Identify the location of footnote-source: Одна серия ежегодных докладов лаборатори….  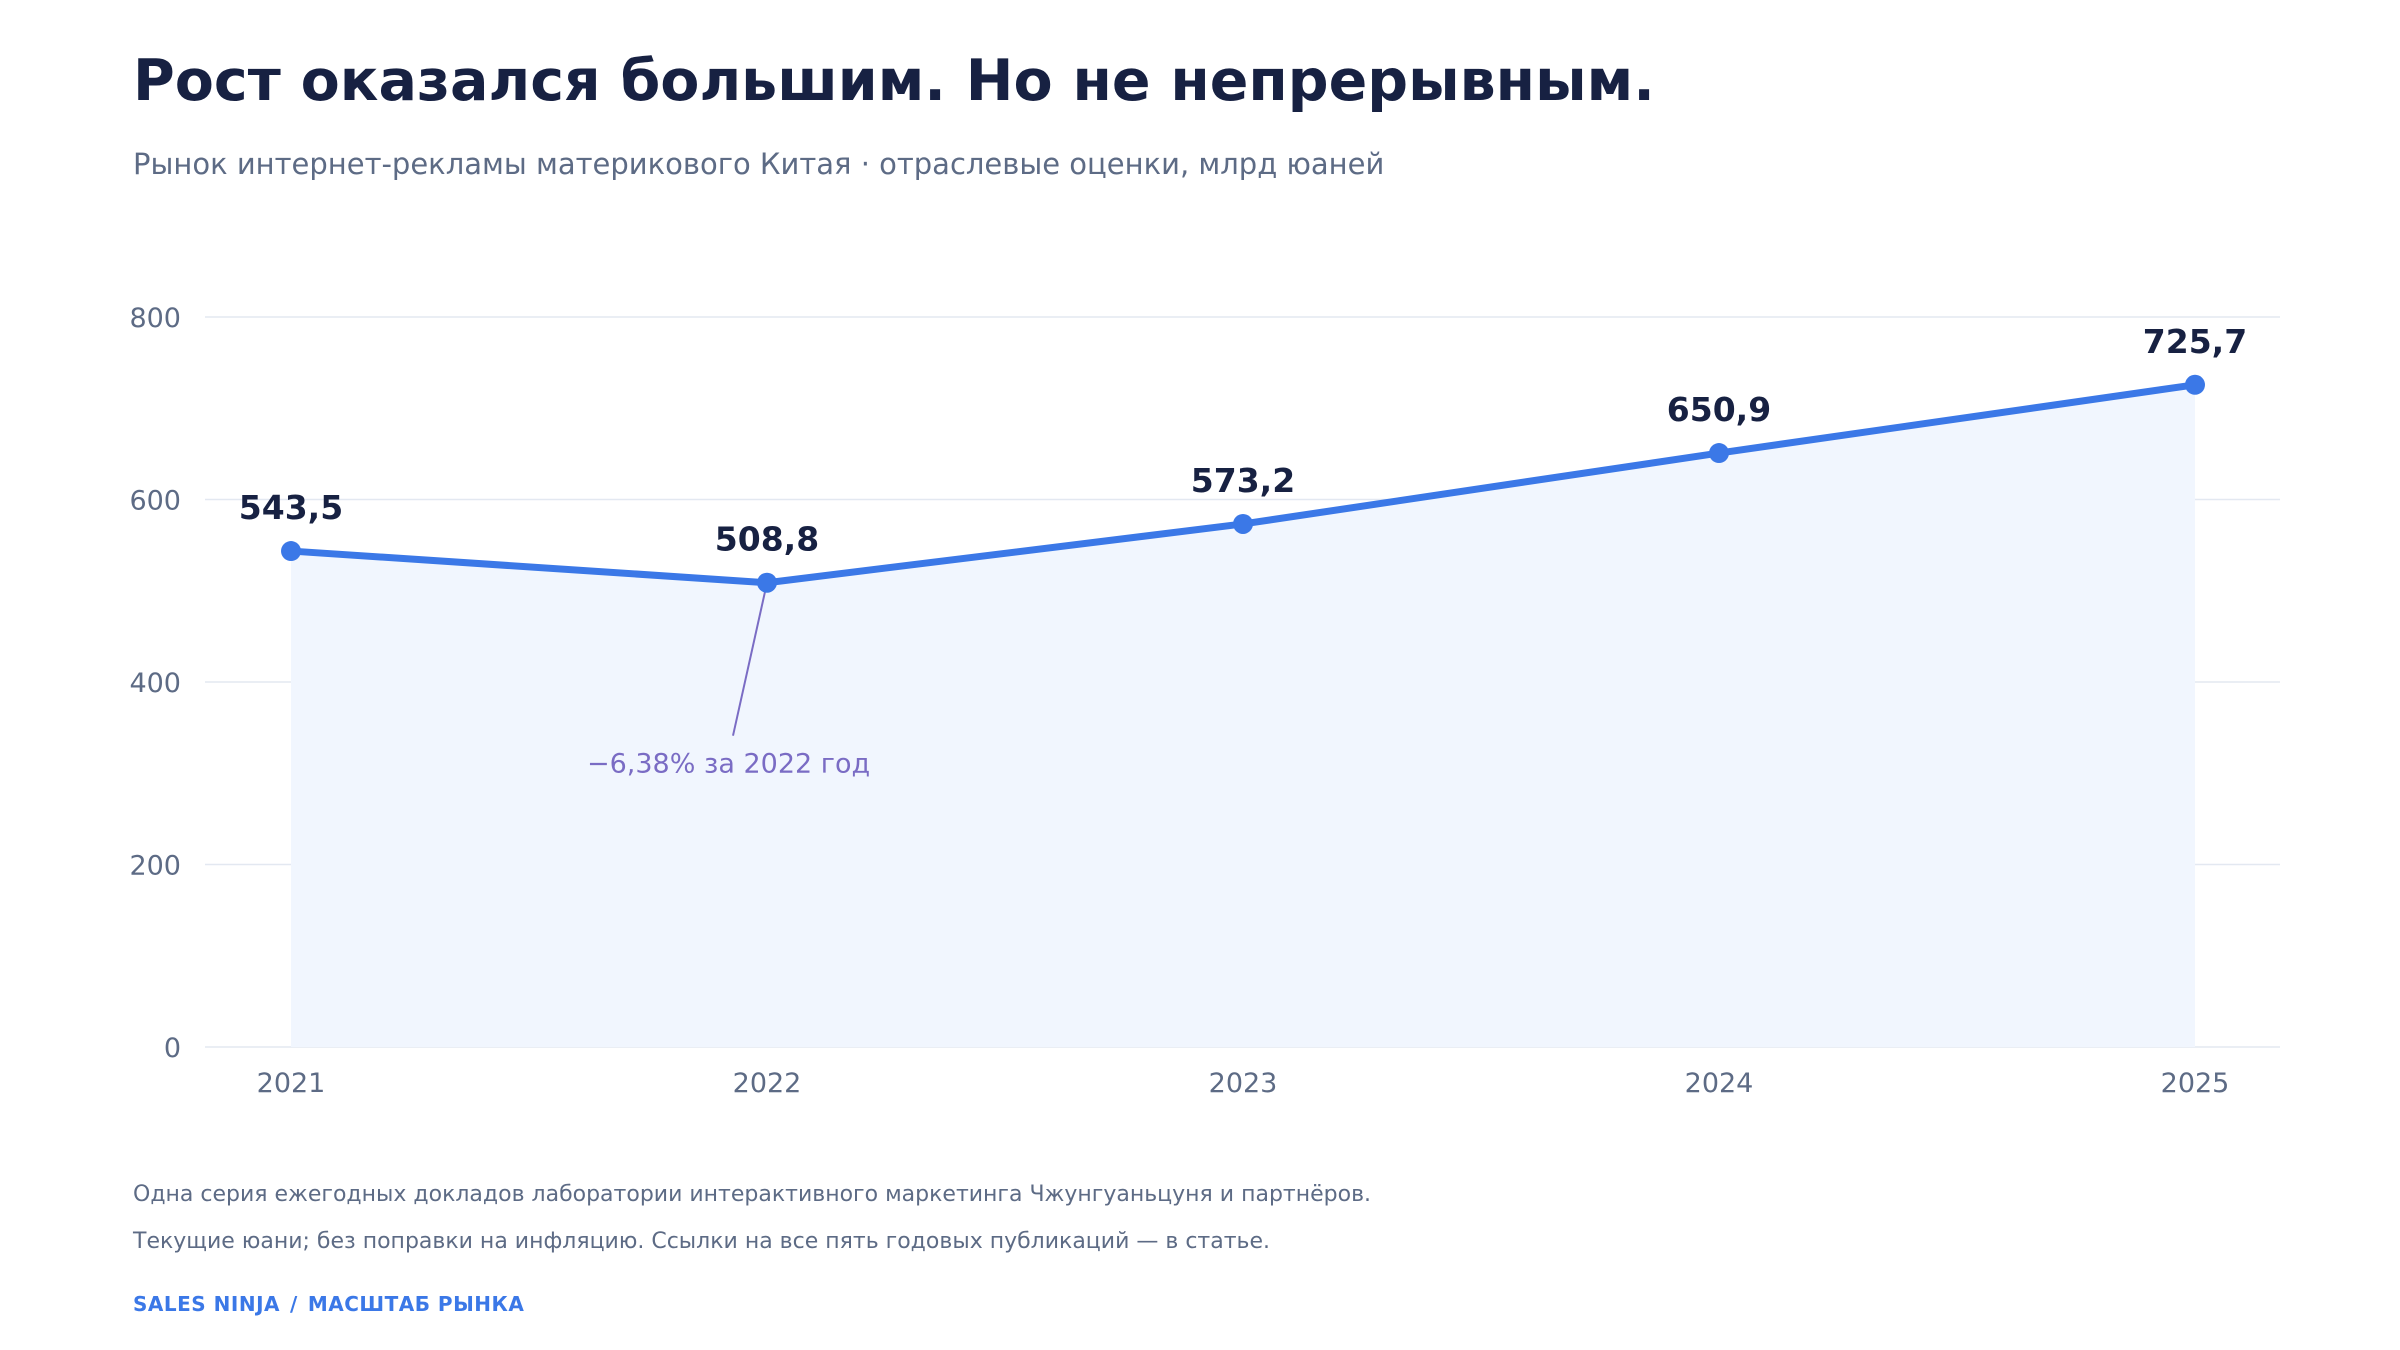
(752, 1194).